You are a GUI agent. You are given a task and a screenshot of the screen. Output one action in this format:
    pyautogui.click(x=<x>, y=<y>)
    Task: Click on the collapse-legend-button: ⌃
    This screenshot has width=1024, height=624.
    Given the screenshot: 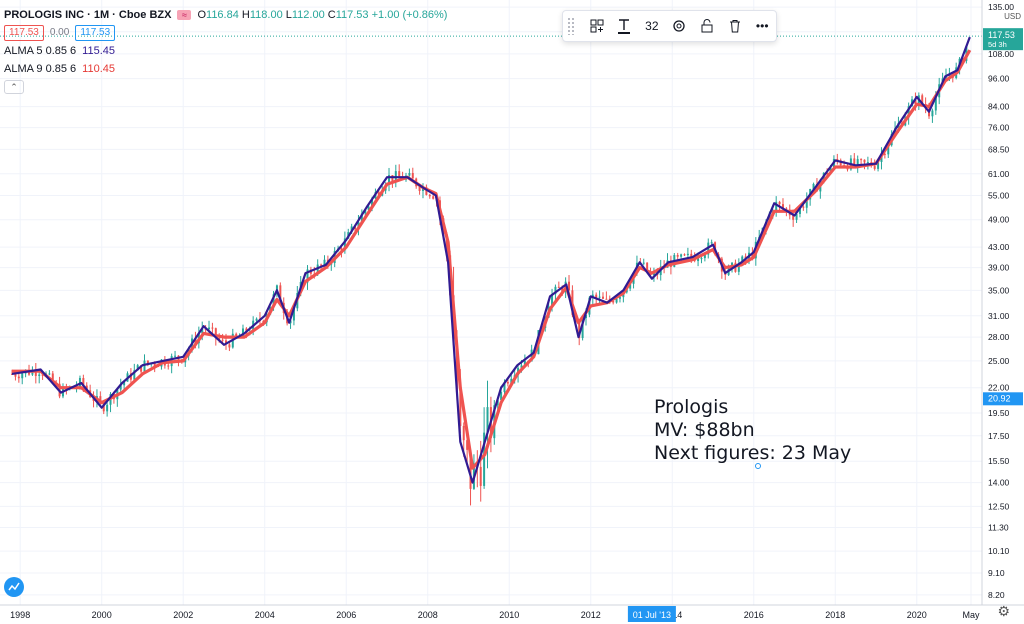 What is the action you would take?
    pyautogui.click(x=14, y=87)
    